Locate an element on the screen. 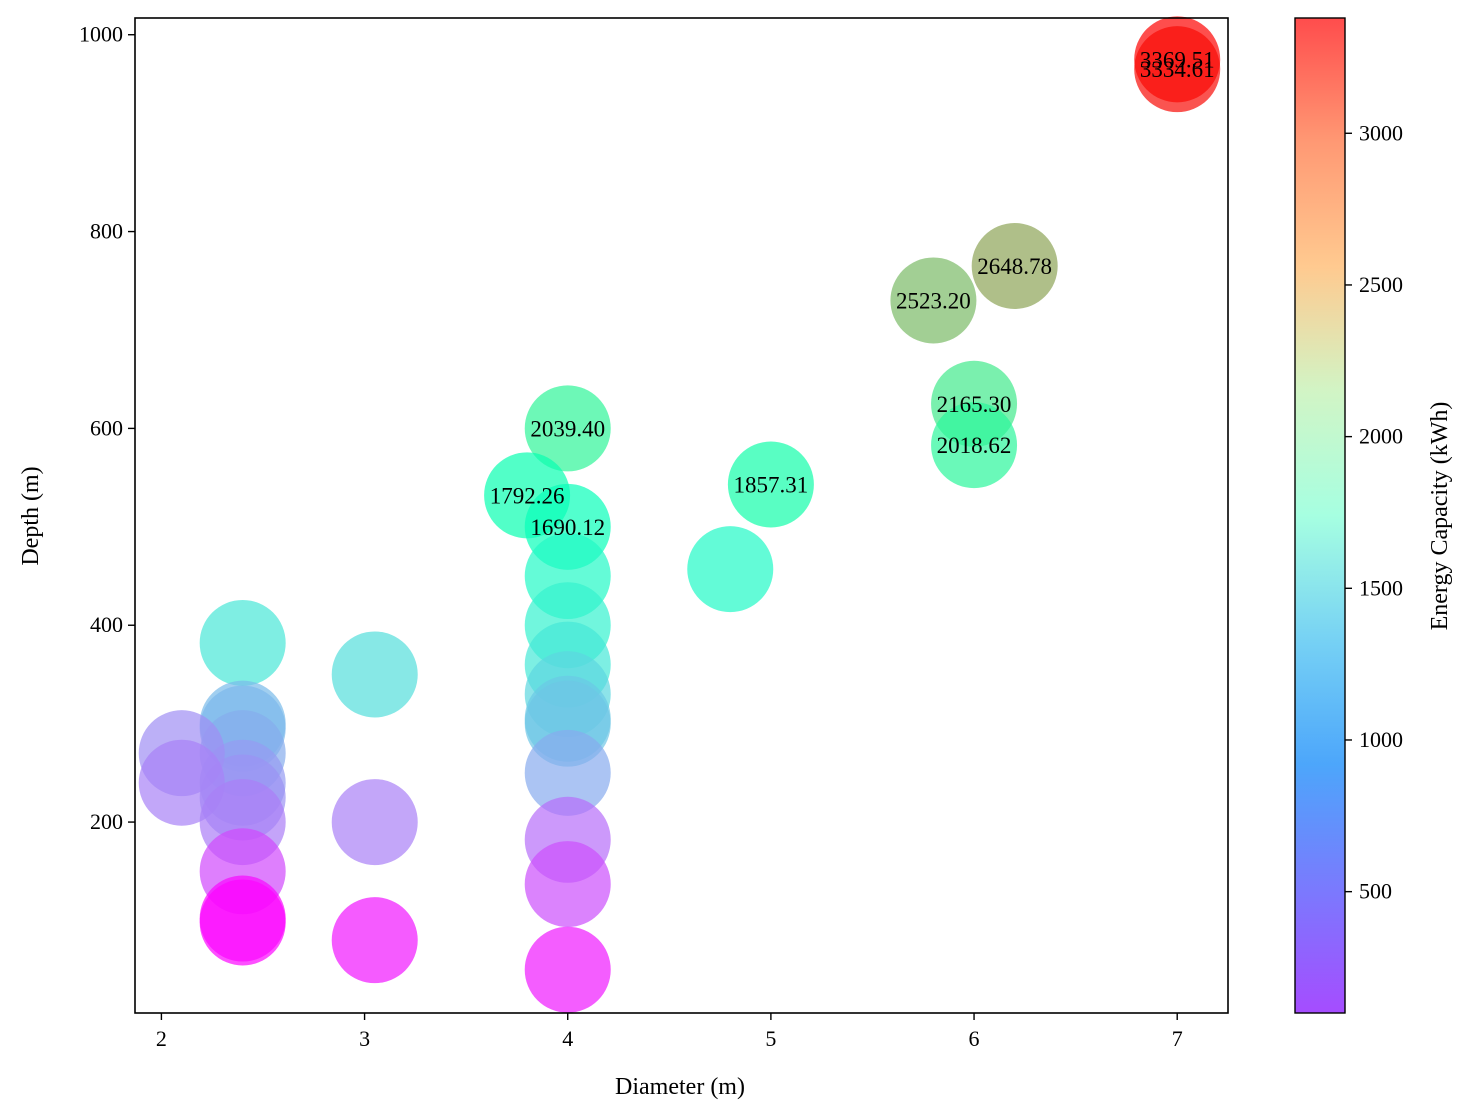 The width and height of the screenshot is (1477, 1119). x-tick-label: 3 is located at coordinates (364, 1038).